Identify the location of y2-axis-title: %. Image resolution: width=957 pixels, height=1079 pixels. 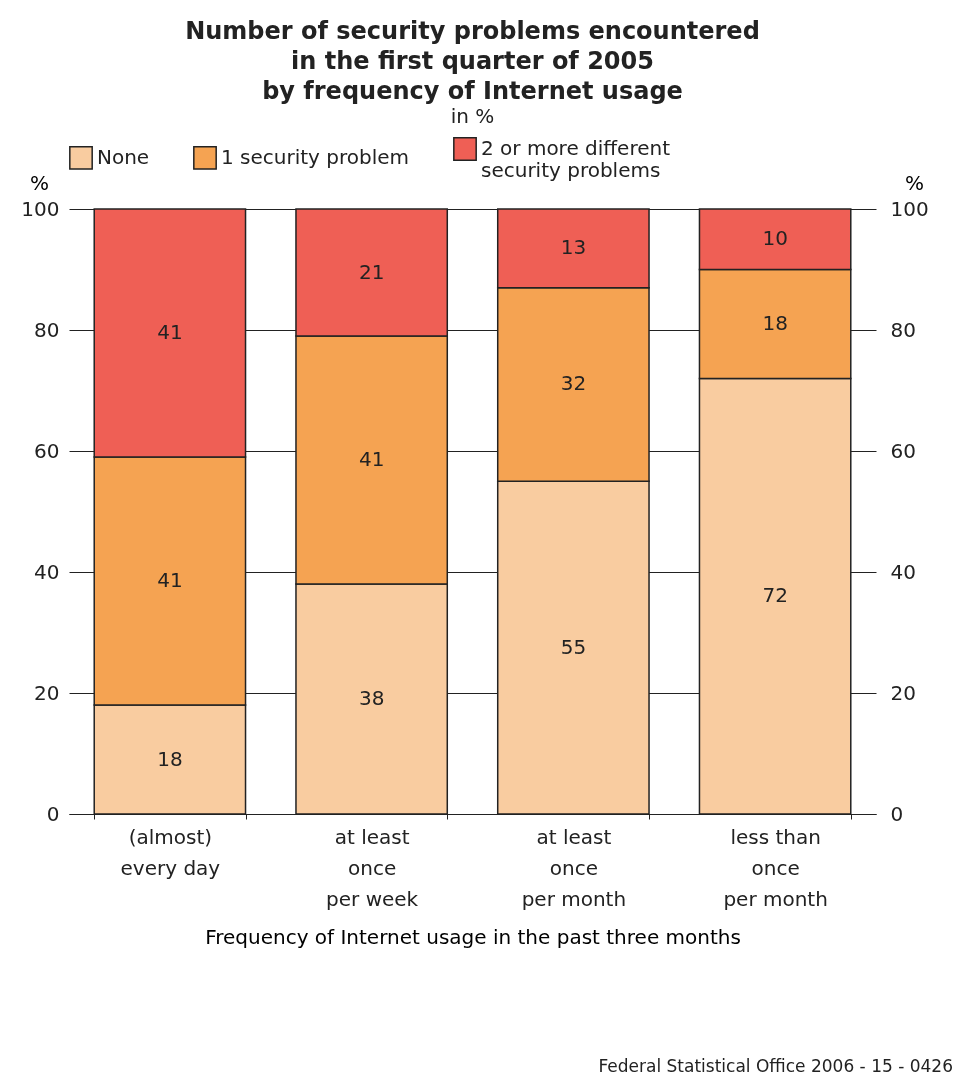
(914, 182).